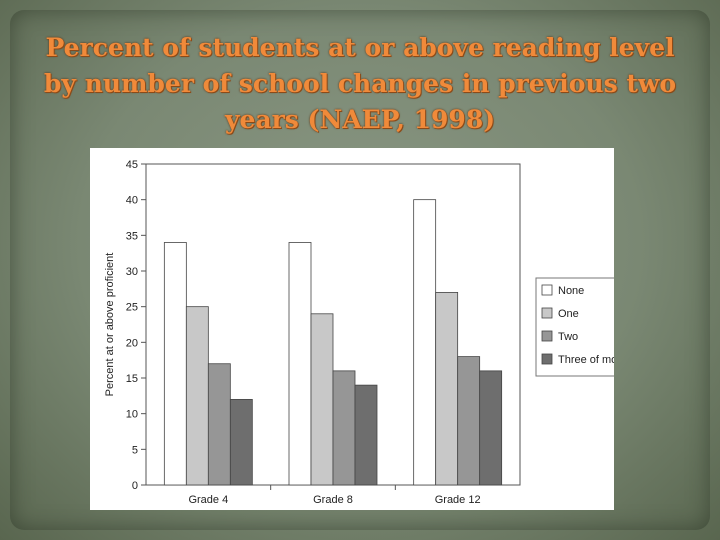 Image resolution: width=720 pixels, height=540 pixels. Describe the element at coordinates (132, 343) in the screenshot. I see `y-tick-label: 20` at that location.